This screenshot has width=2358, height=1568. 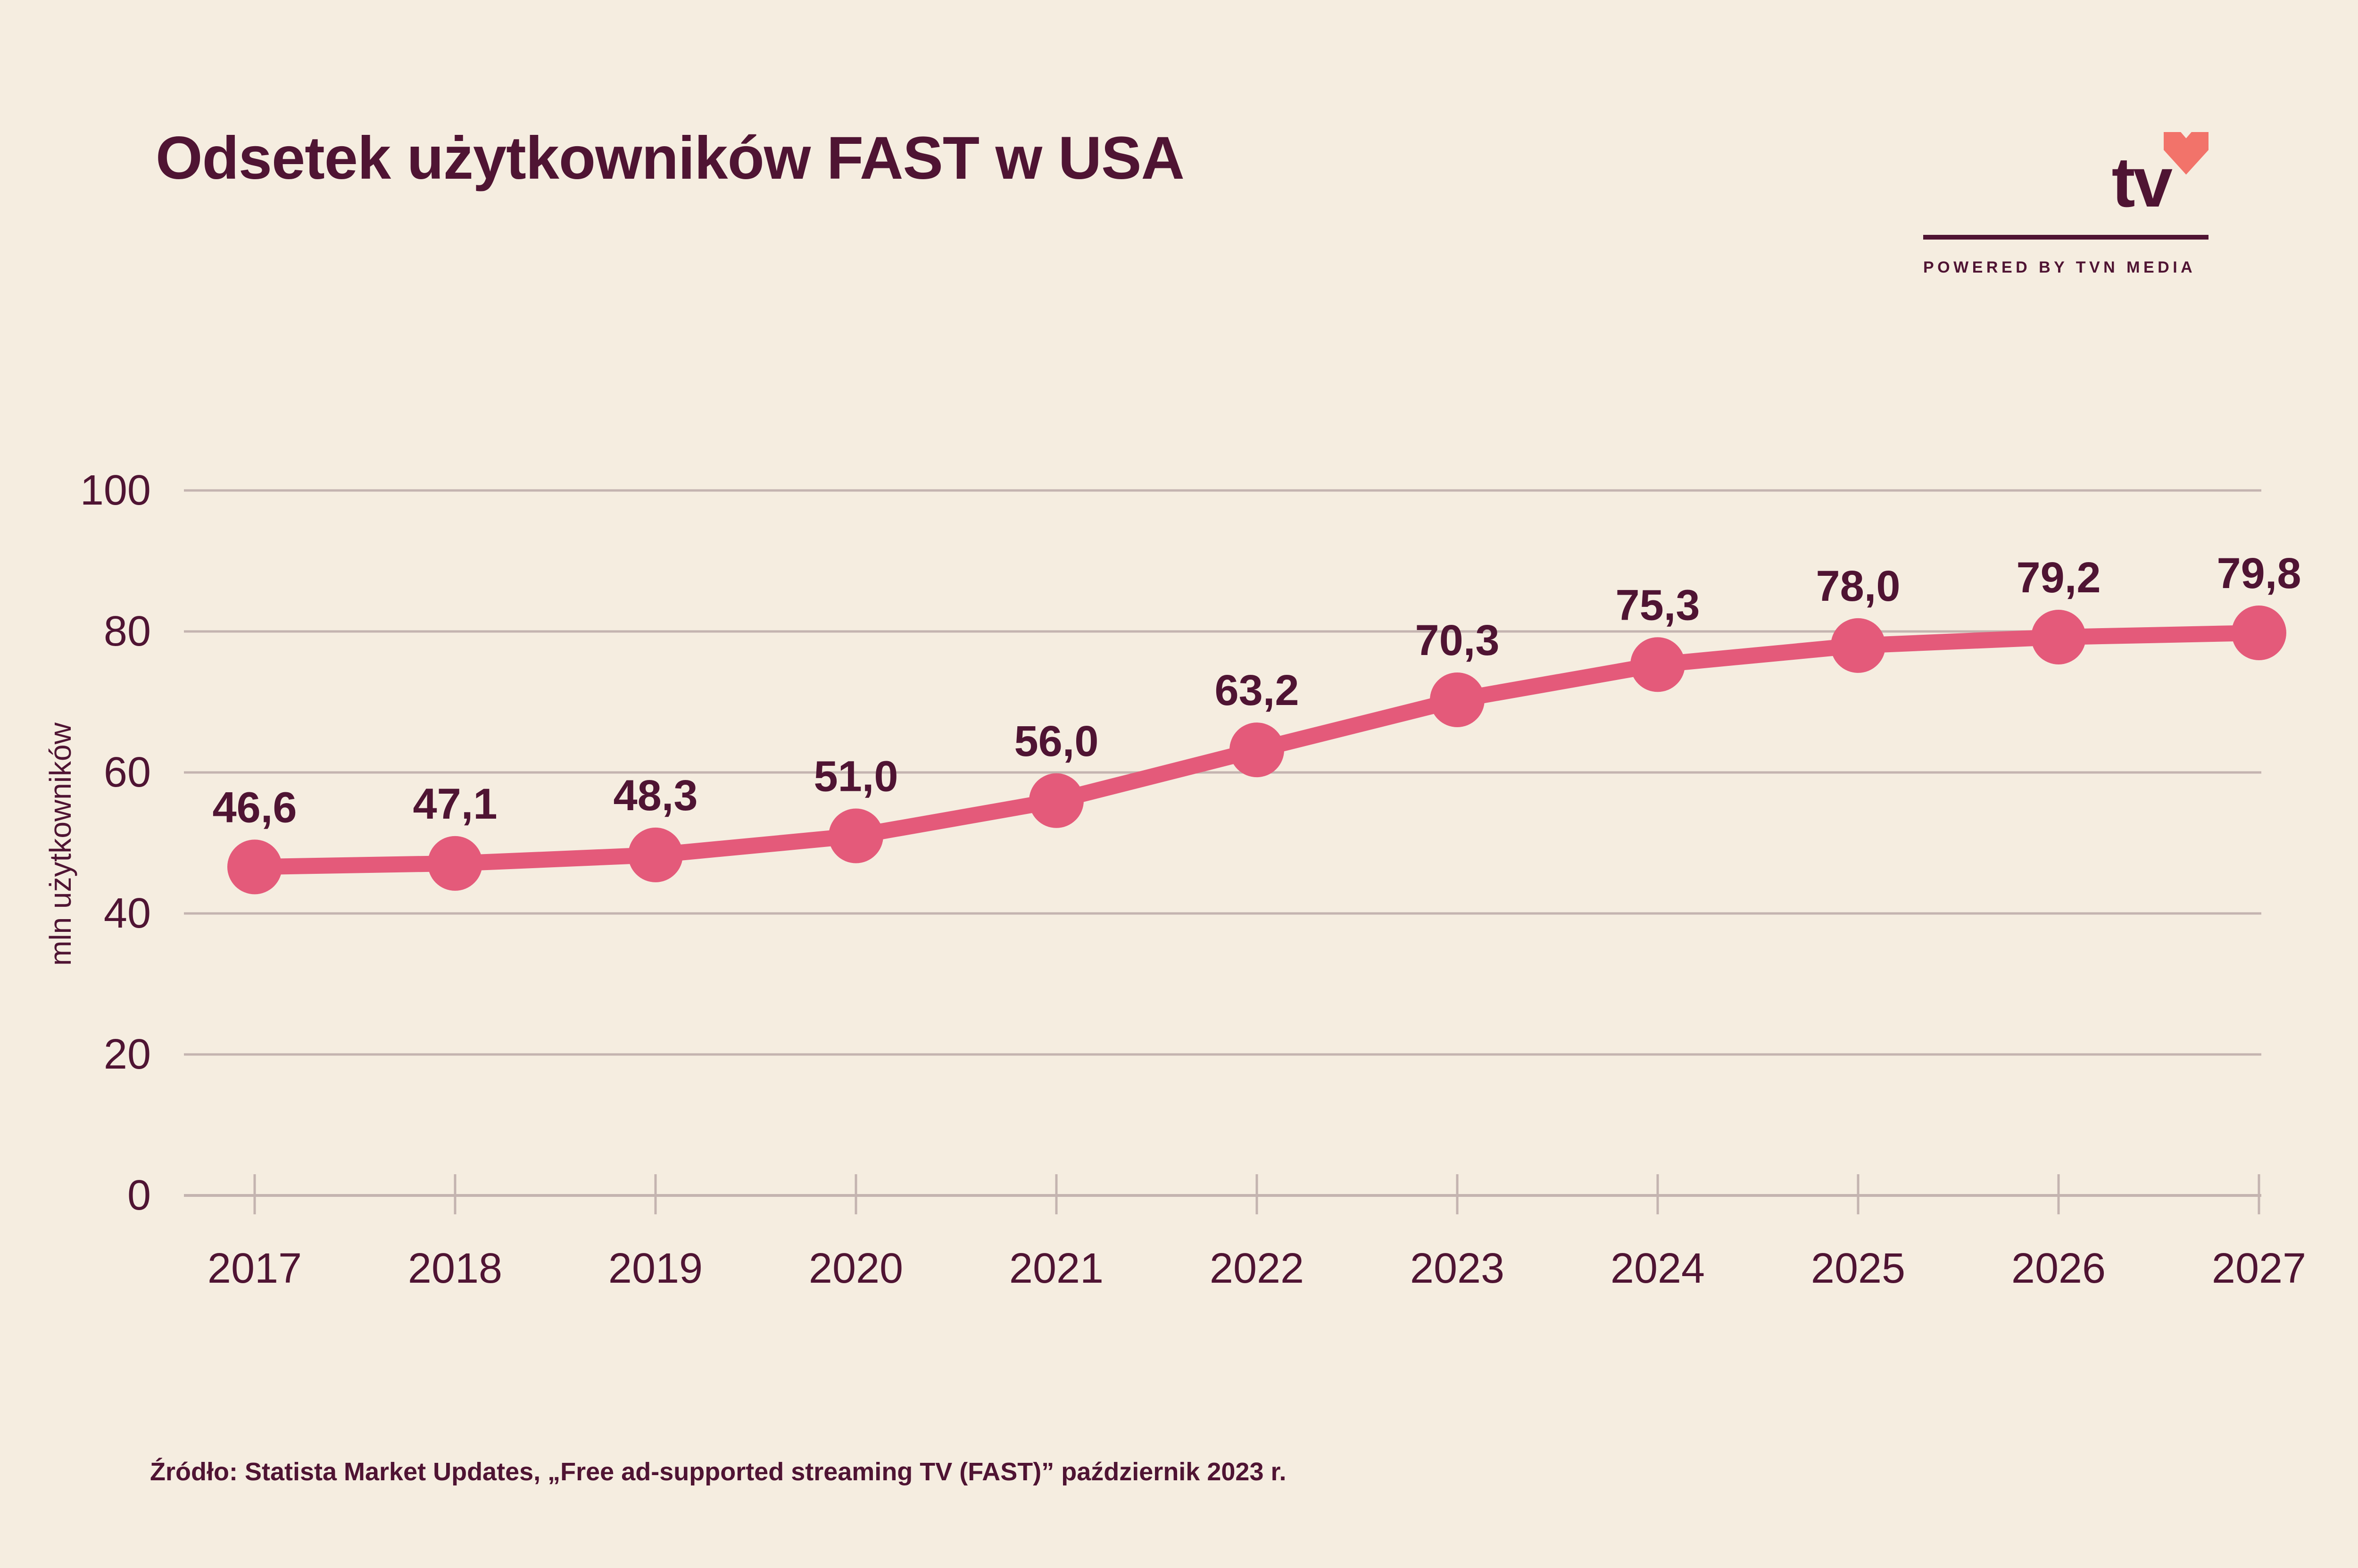 What do you see at coordinates (1858, 586) in the screenshot?
I see `data-label: 78,0` at bounding box center [1858, 586].